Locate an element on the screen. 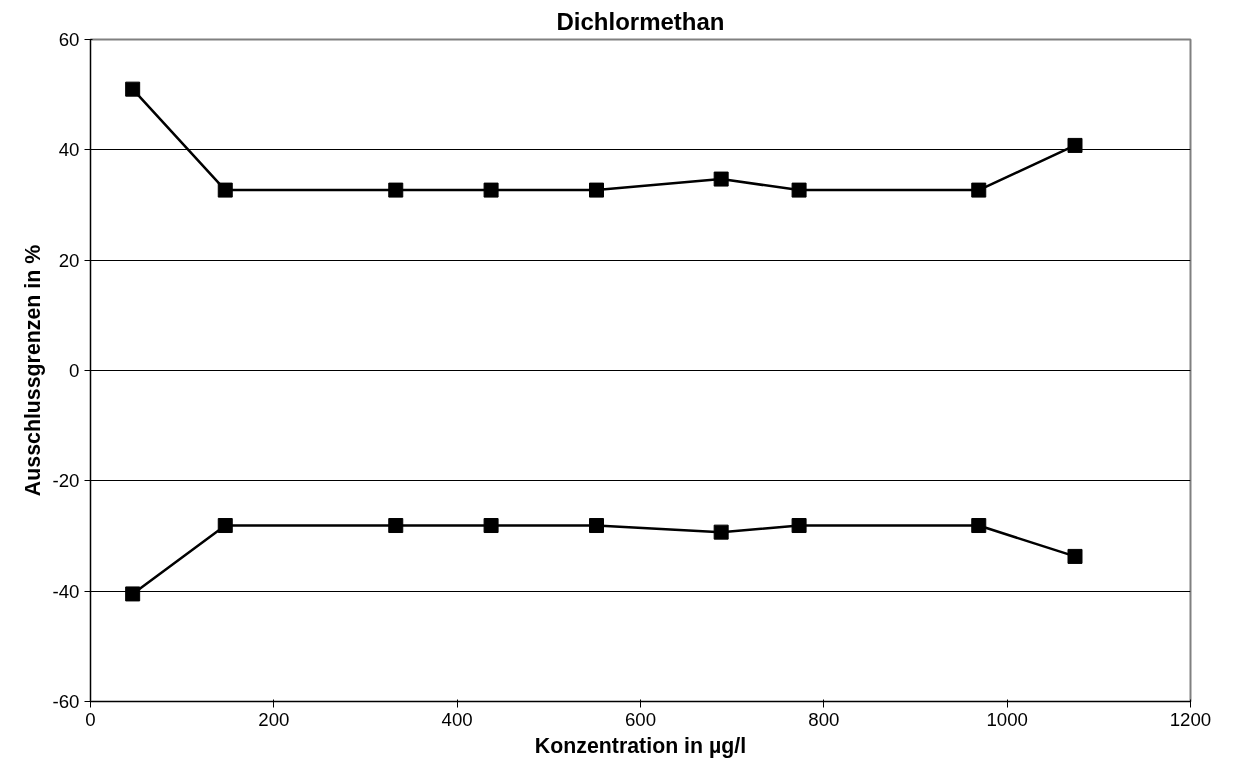  y-tick-label: -40 is located at coordinates (66, 591).